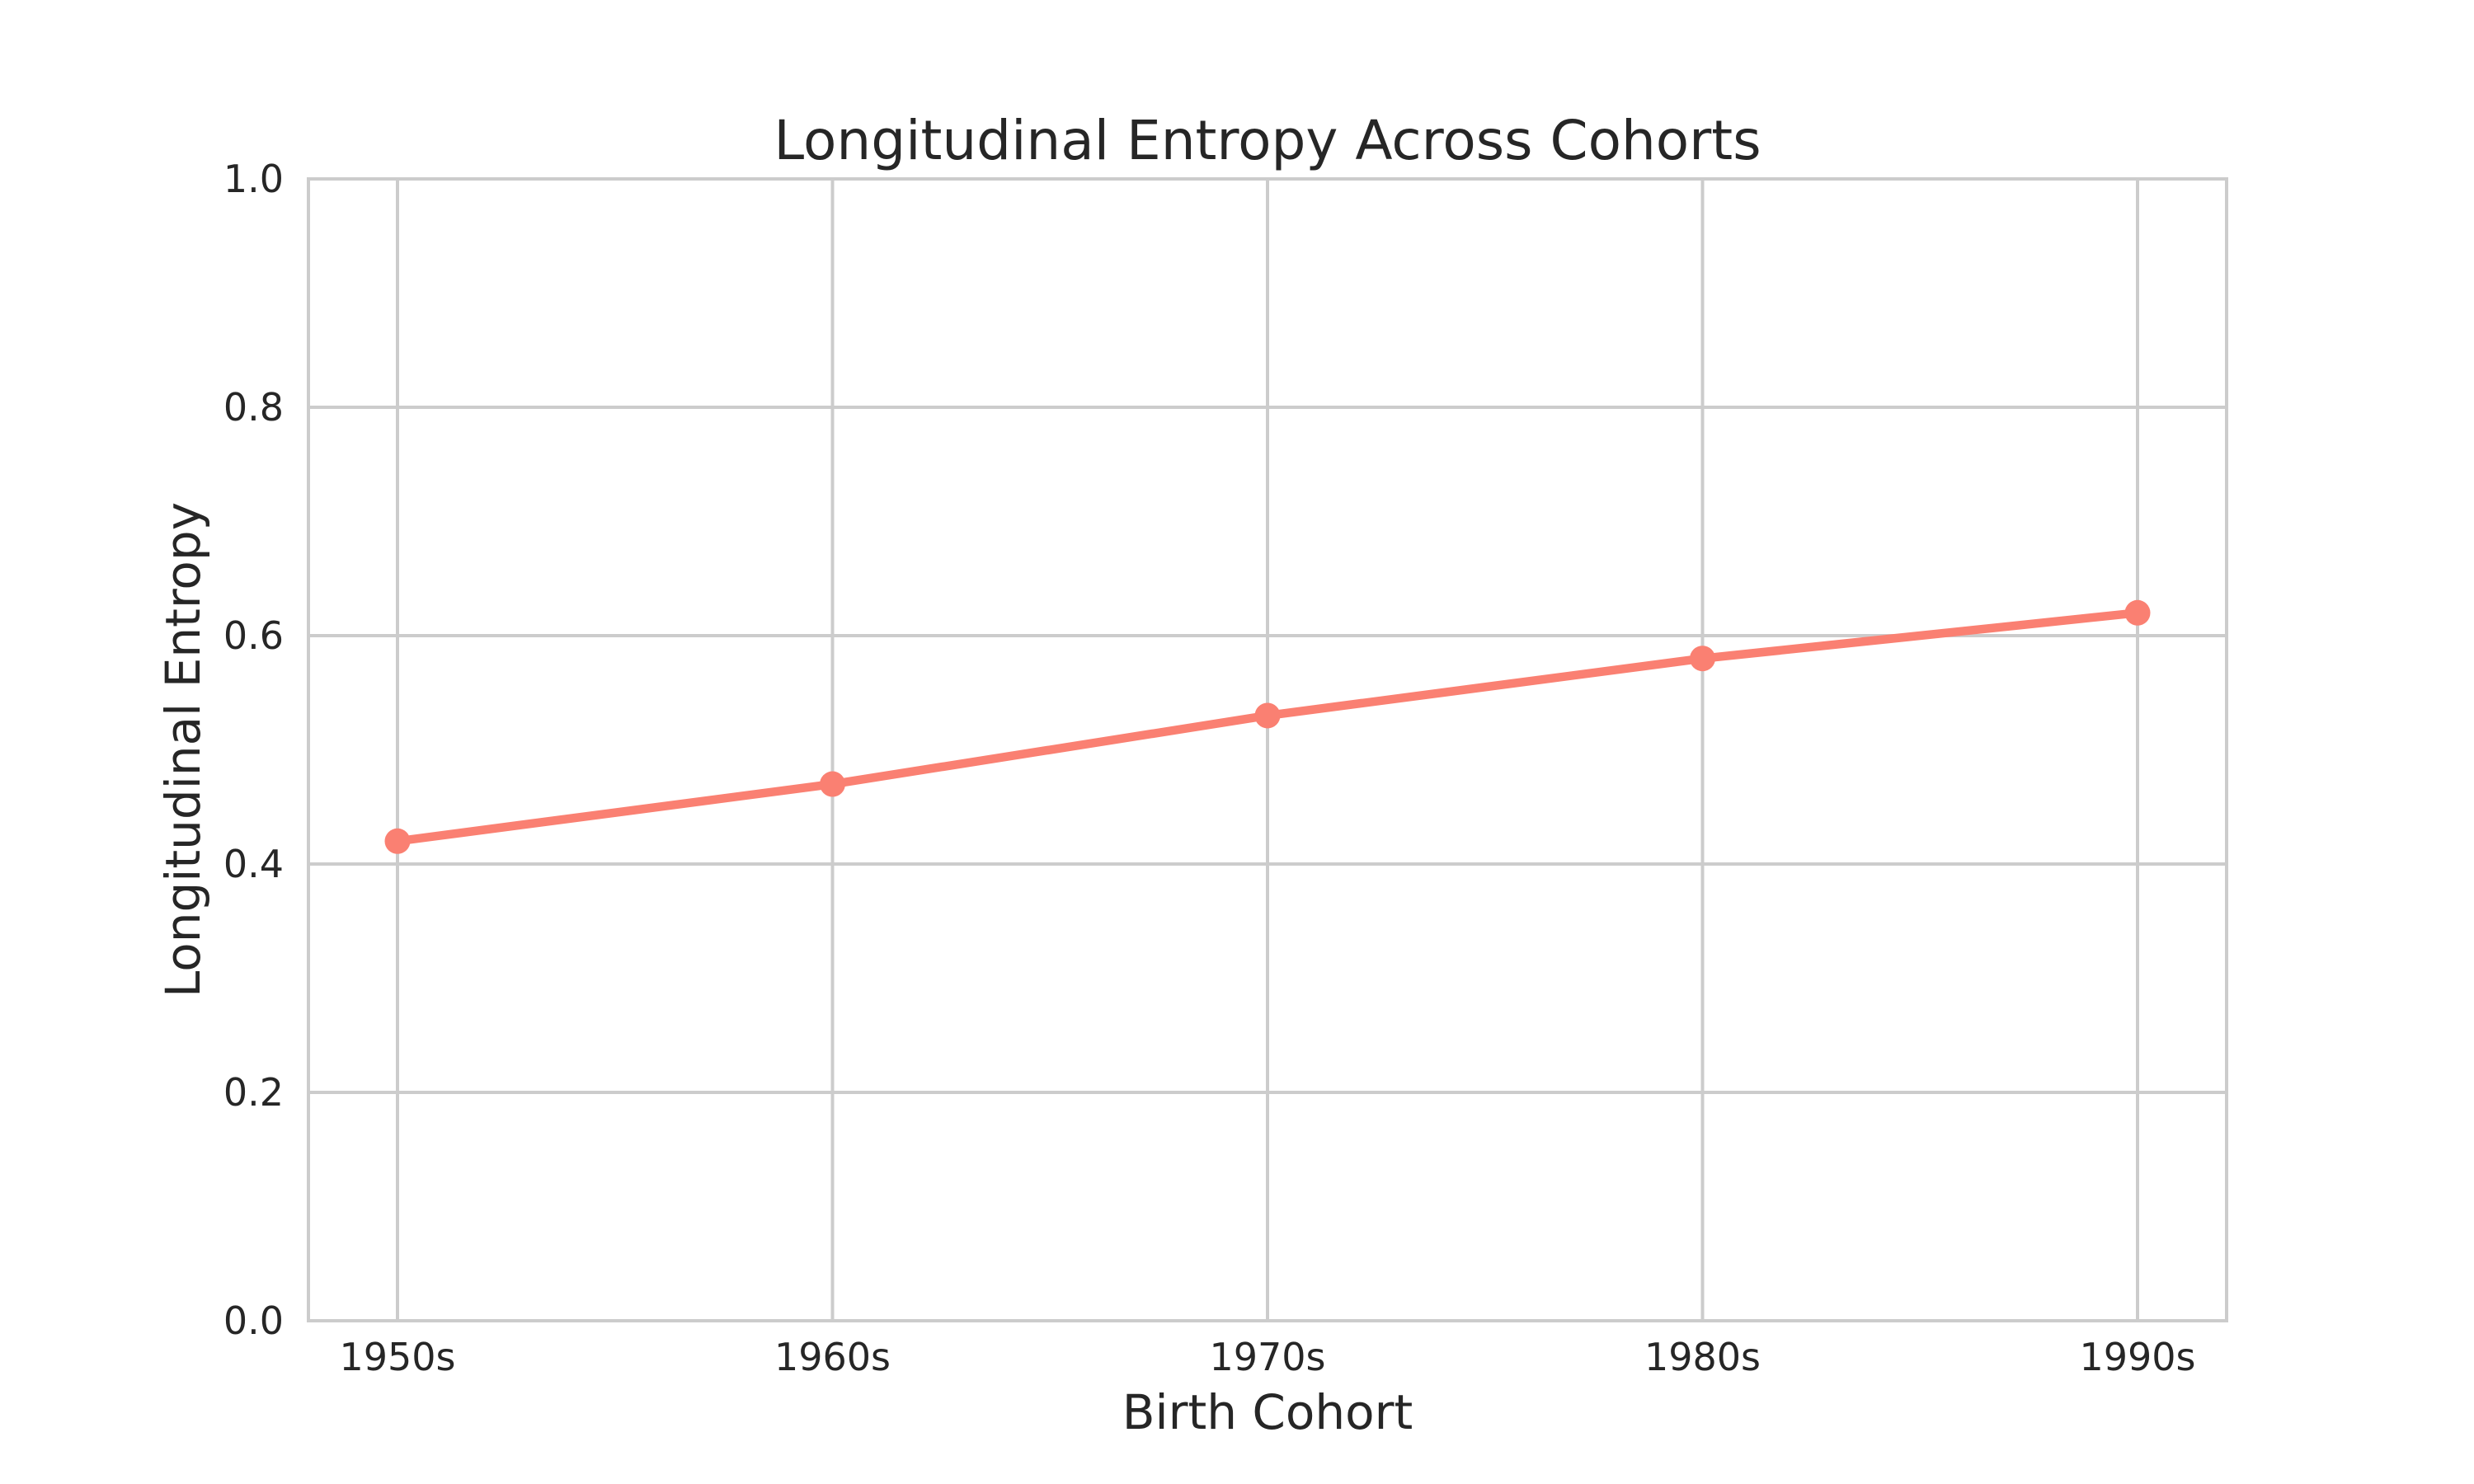 This screenshot has width=2474, height=1484. What do you see at coordinates (1702, 1357) in the screenshot?
I see `x-tick-label-1980s: 1980s` at bounding box center [1702, 1357].